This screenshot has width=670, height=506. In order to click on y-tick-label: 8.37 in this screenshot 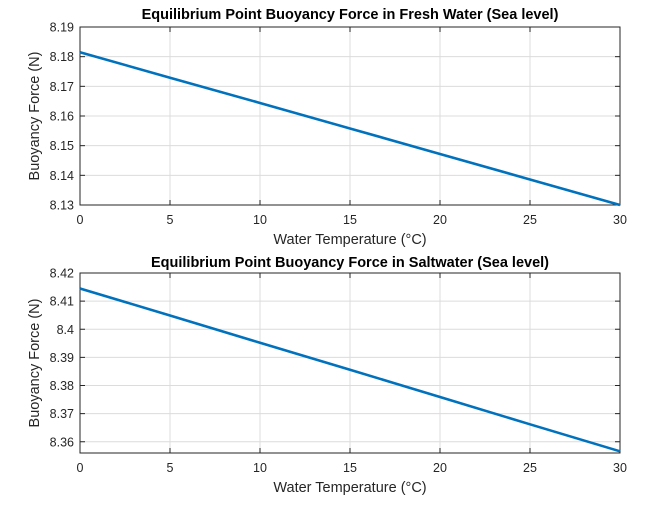, I will do `click(62, 414)`.